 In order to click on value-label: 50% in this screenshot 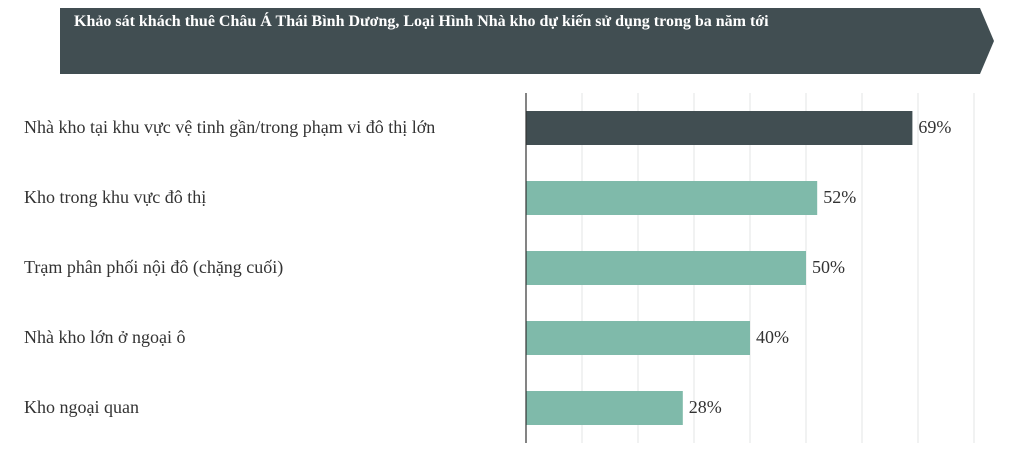, I will do `click(828, 267)`.